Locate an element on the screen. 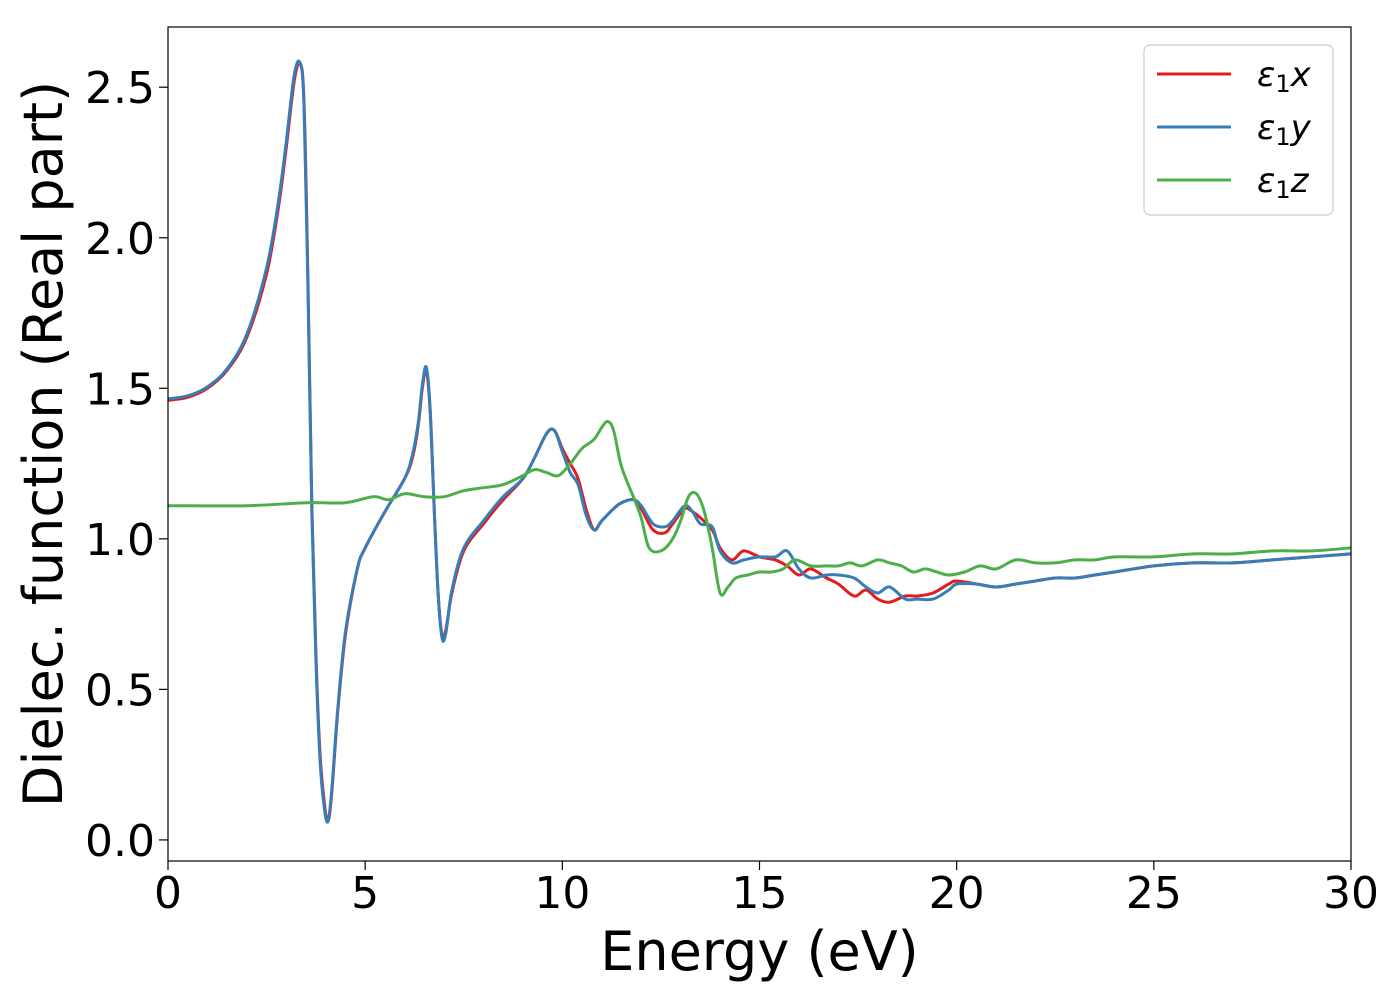  x-tick-label: 25 is located at coordinates (1154, 893).